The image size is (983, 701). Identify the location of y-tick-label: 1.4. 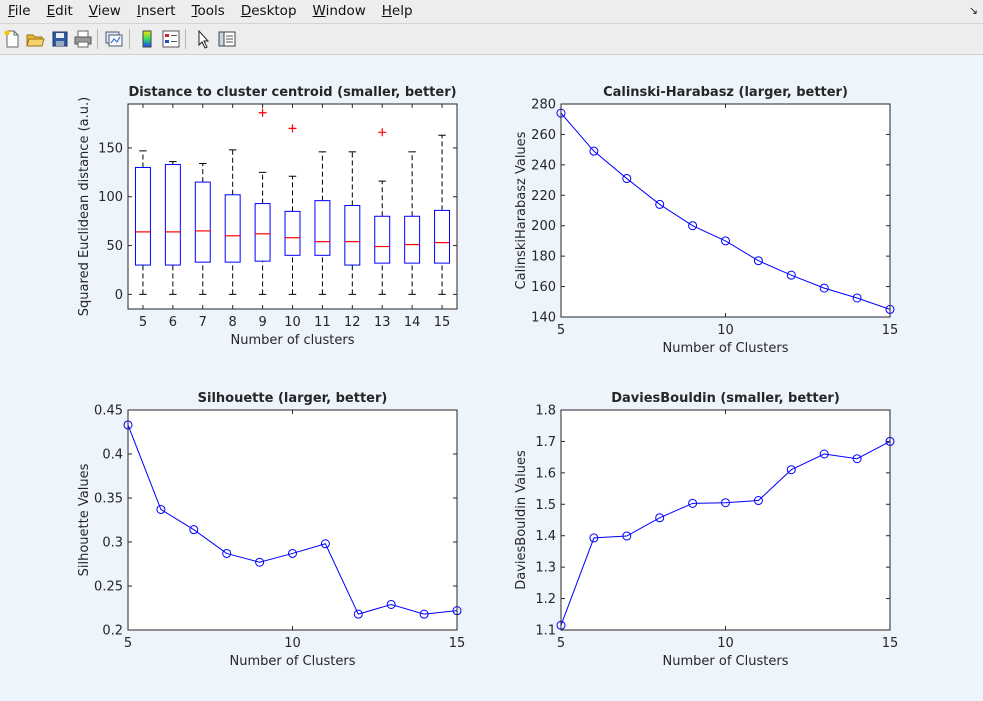
(545, 536).